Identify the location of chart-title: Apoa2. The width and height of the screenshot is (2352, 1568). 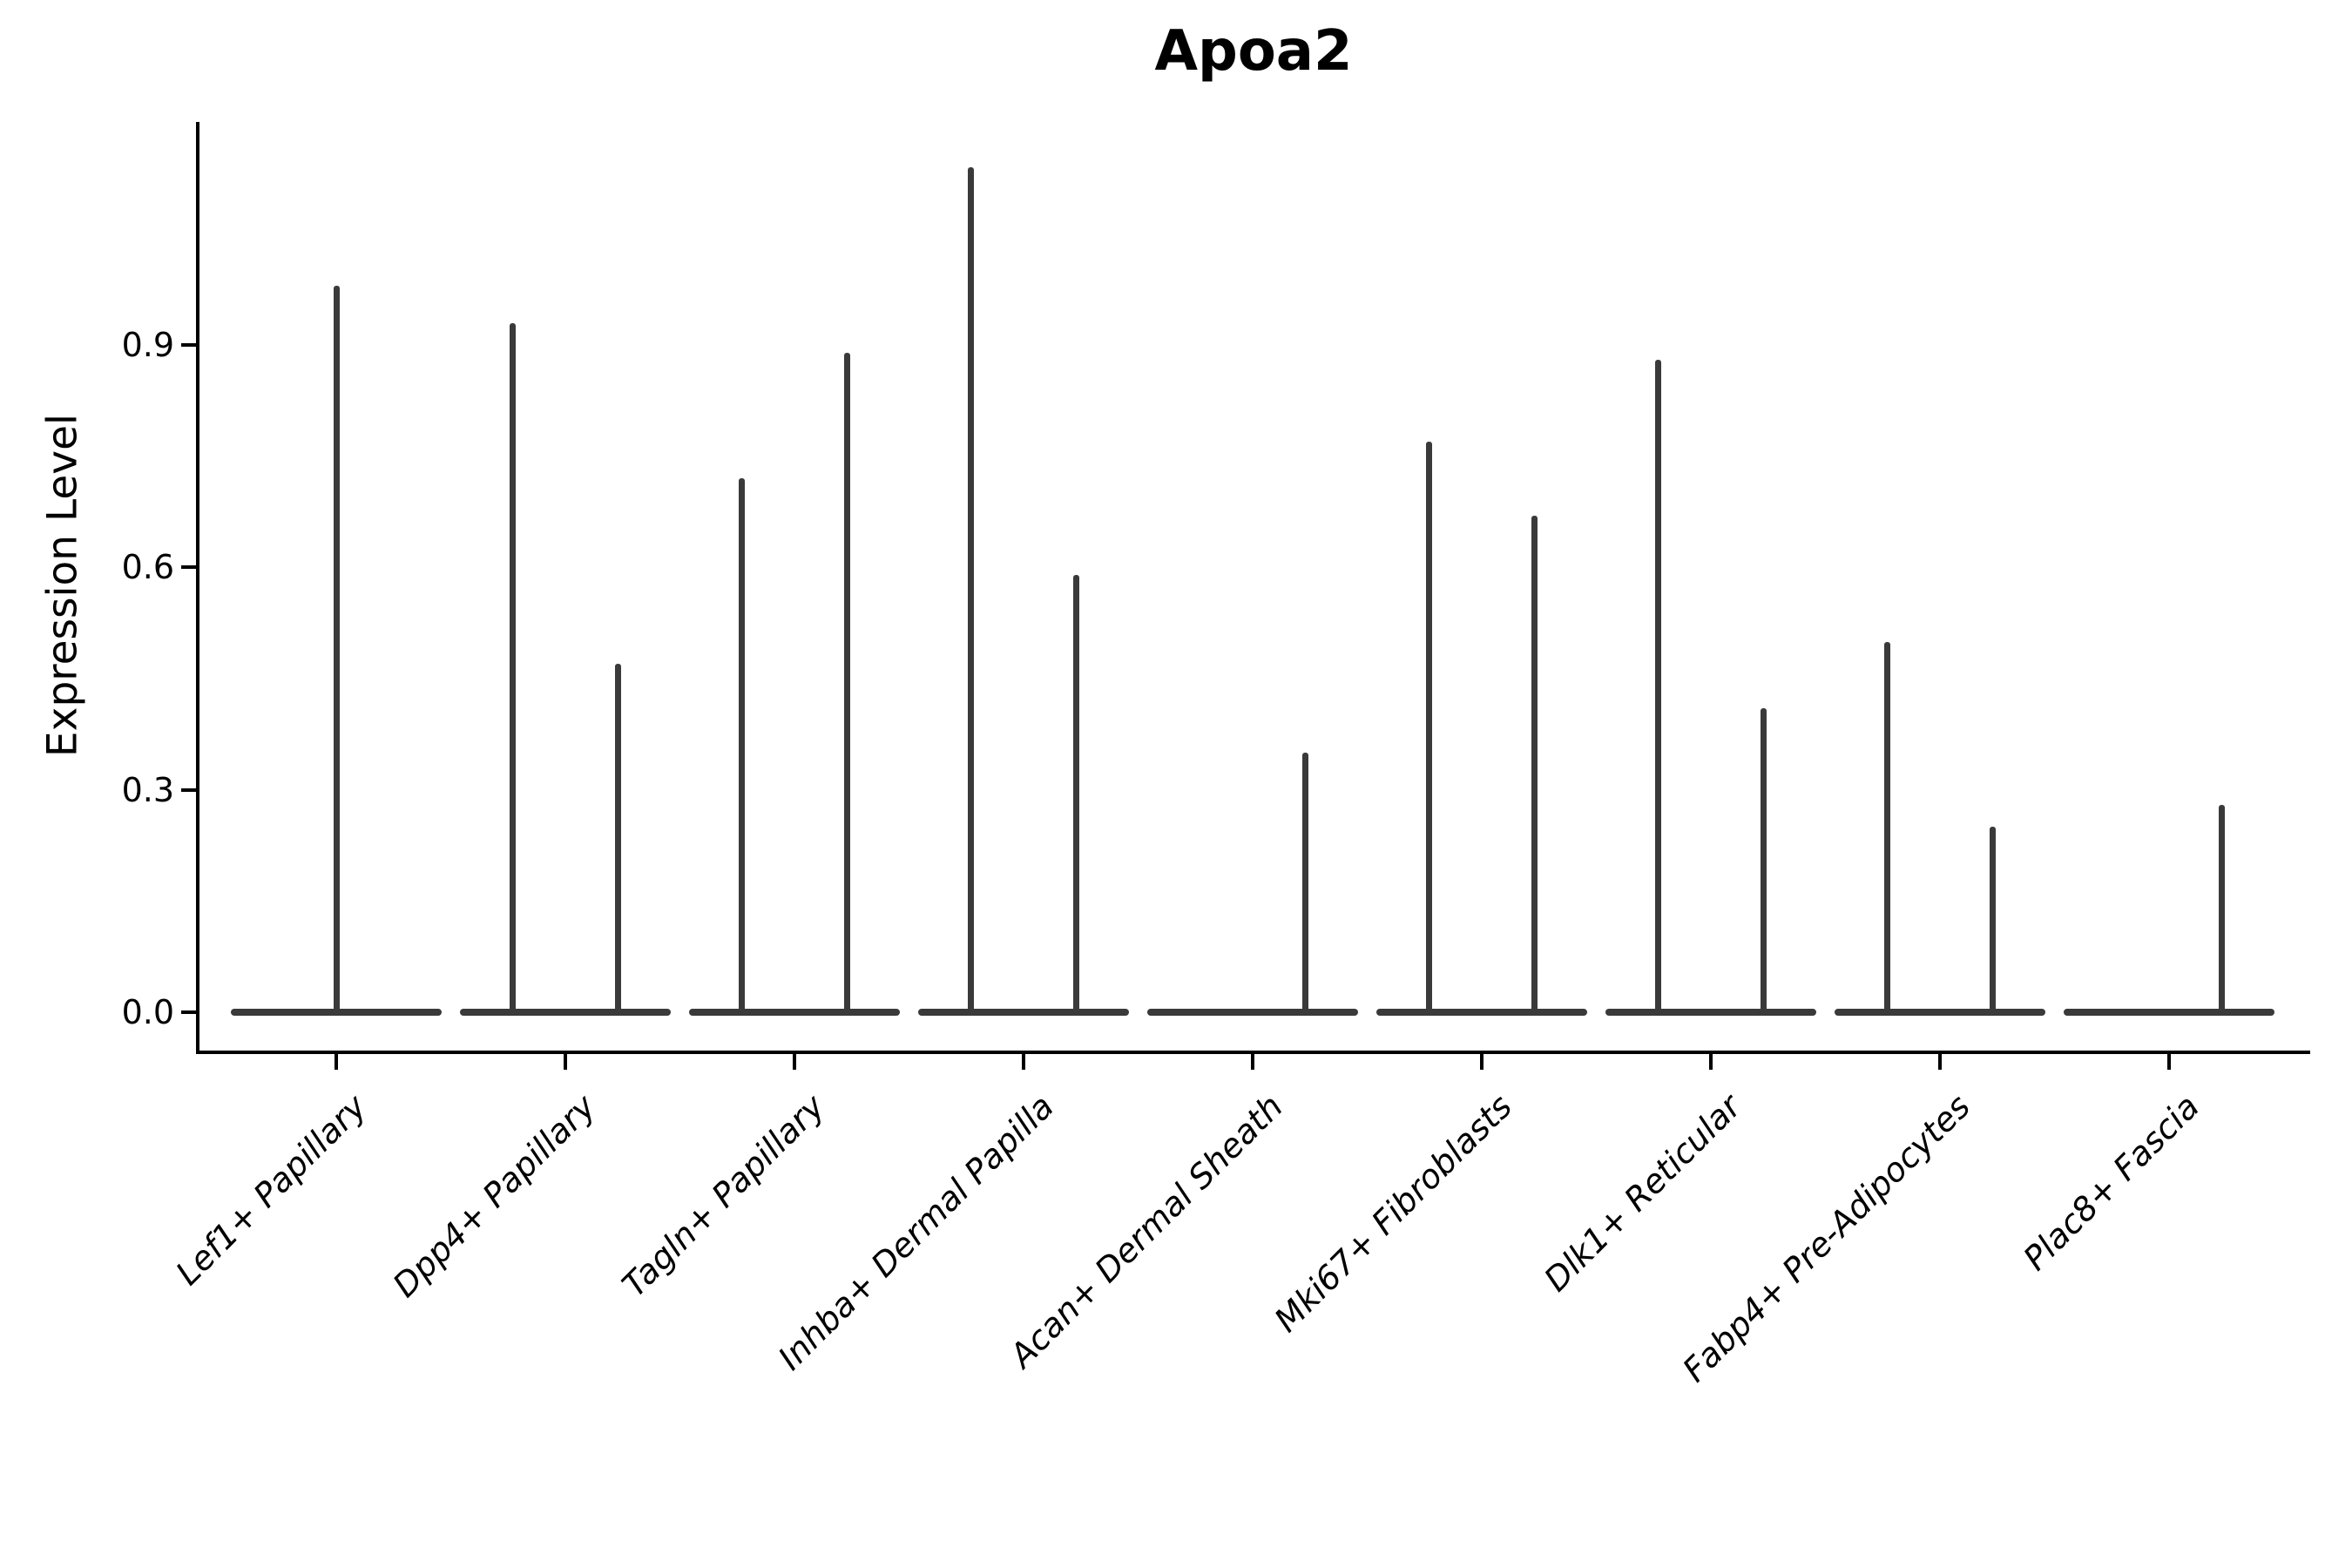
(1253, 52).